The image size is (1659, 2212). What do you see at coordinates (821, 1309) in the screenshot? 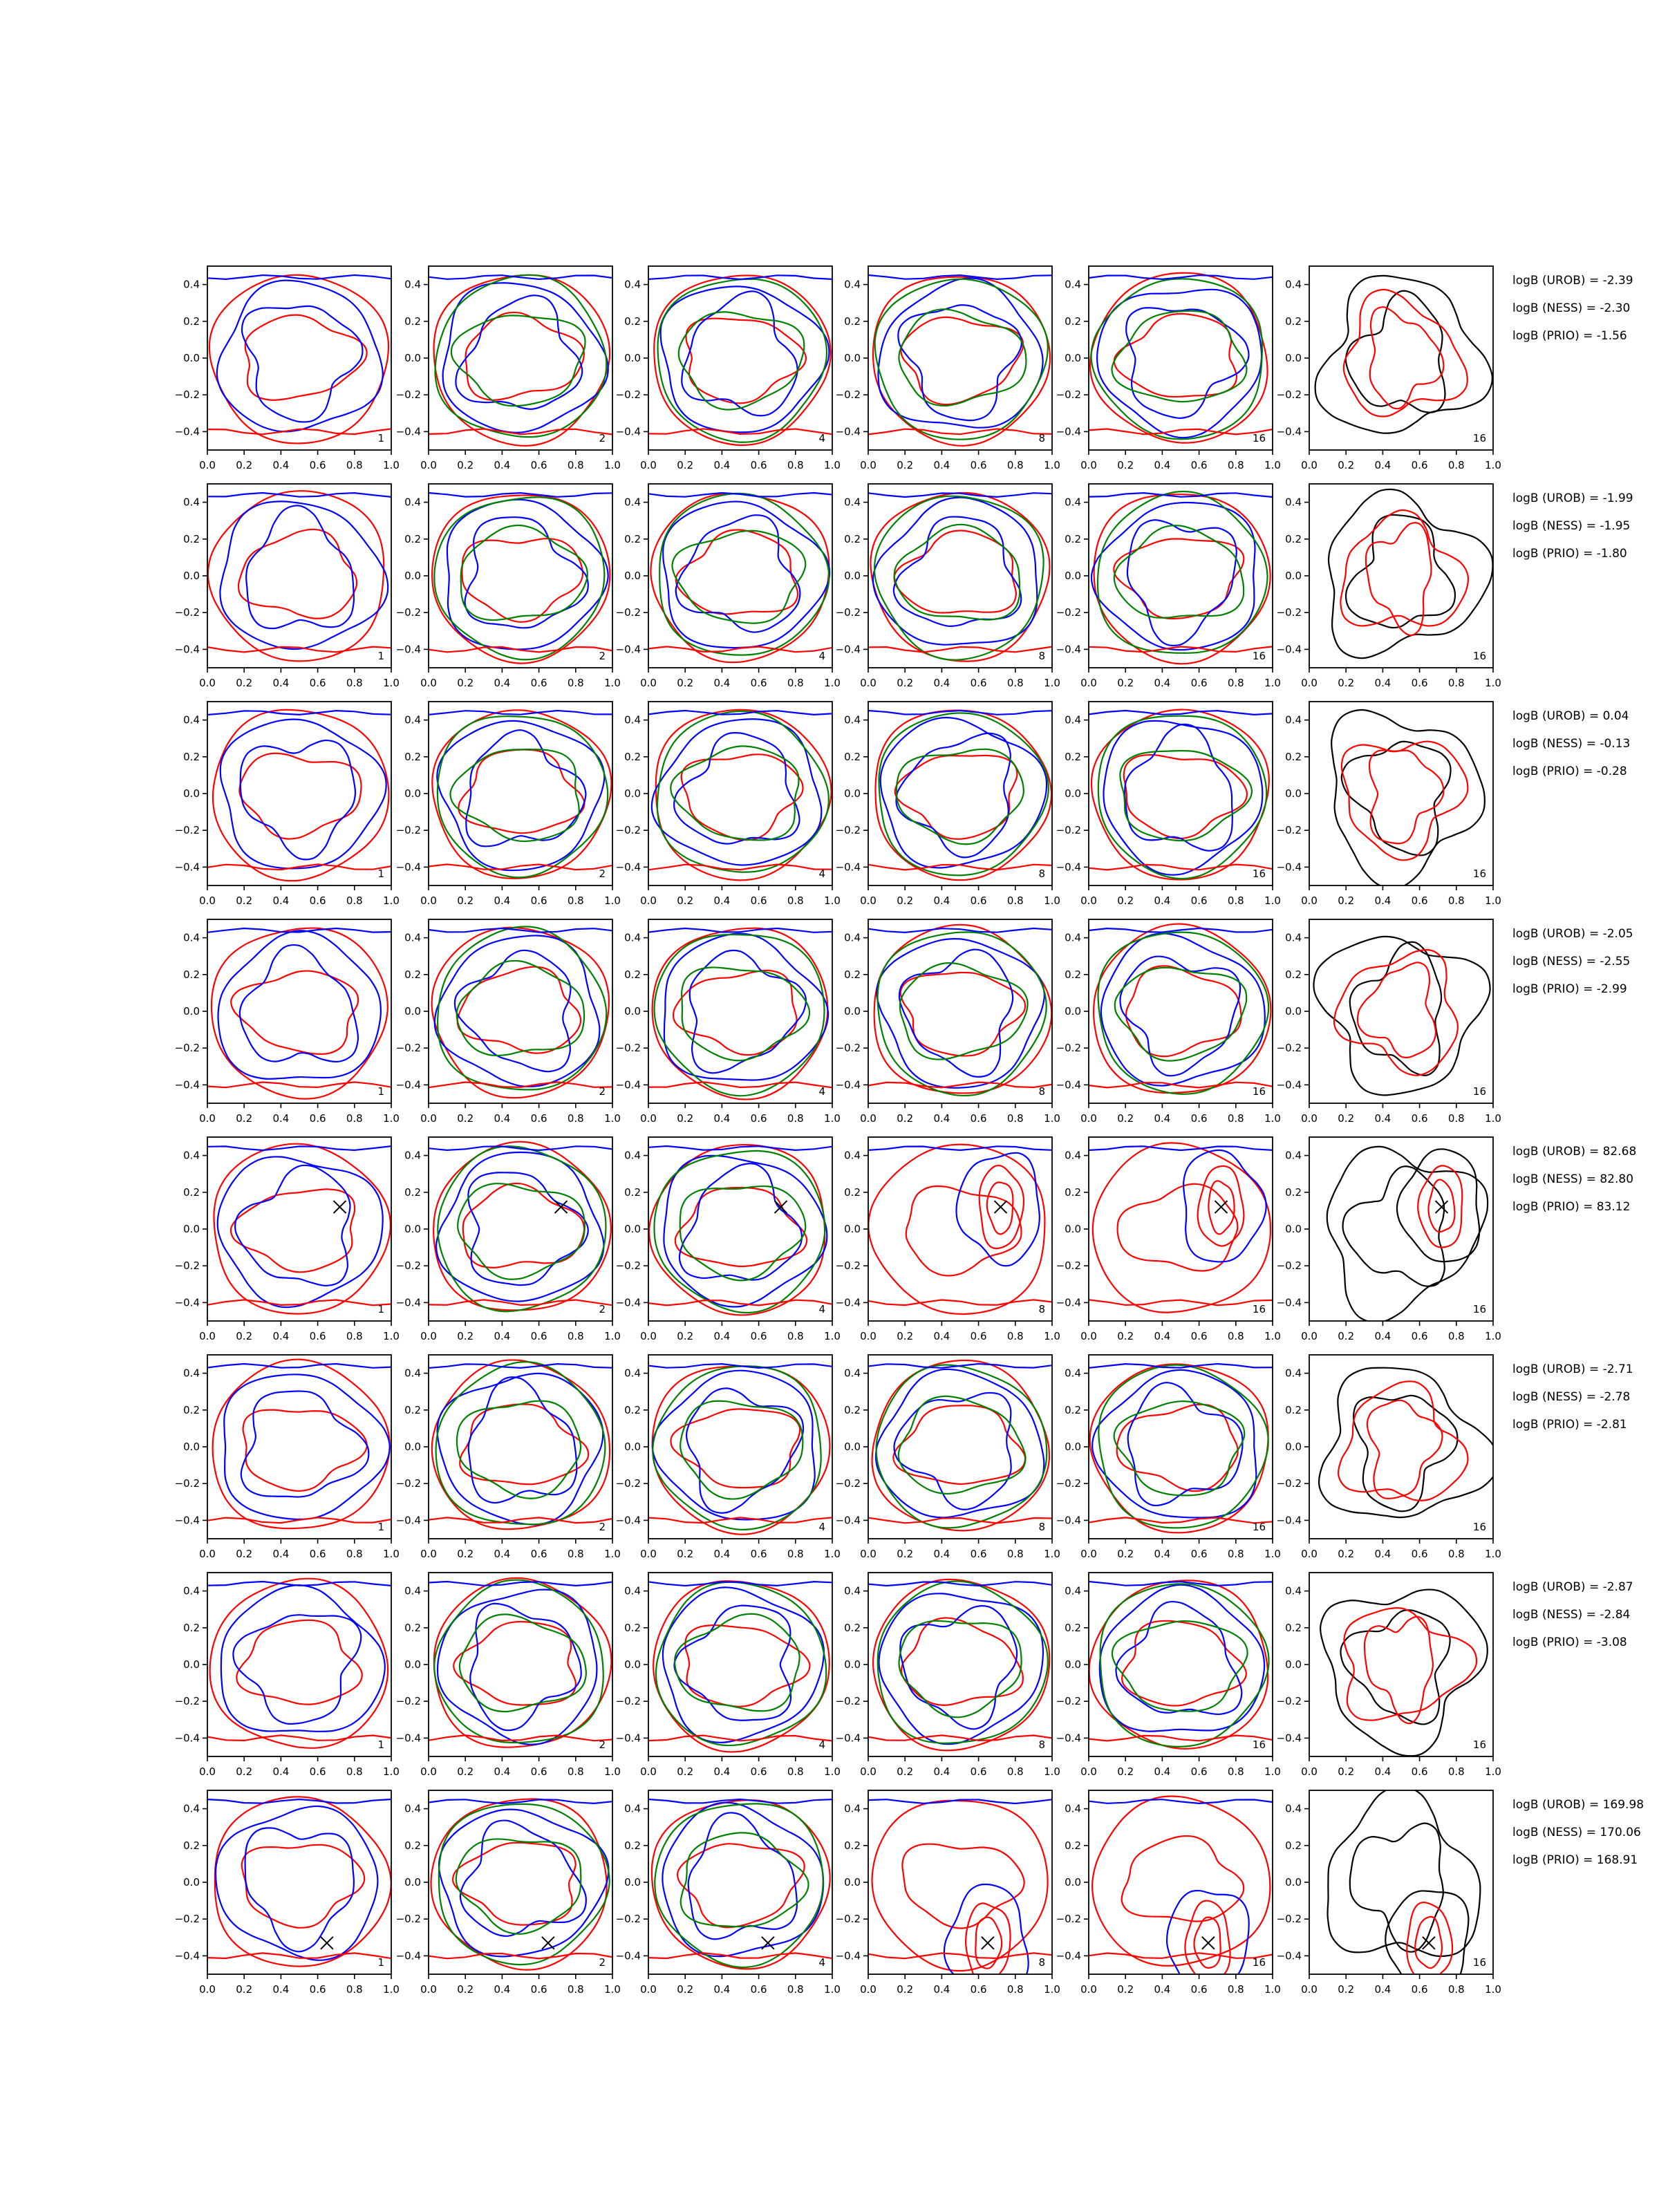
I see `panel-label: 4` at bounding box center [821, 1309].